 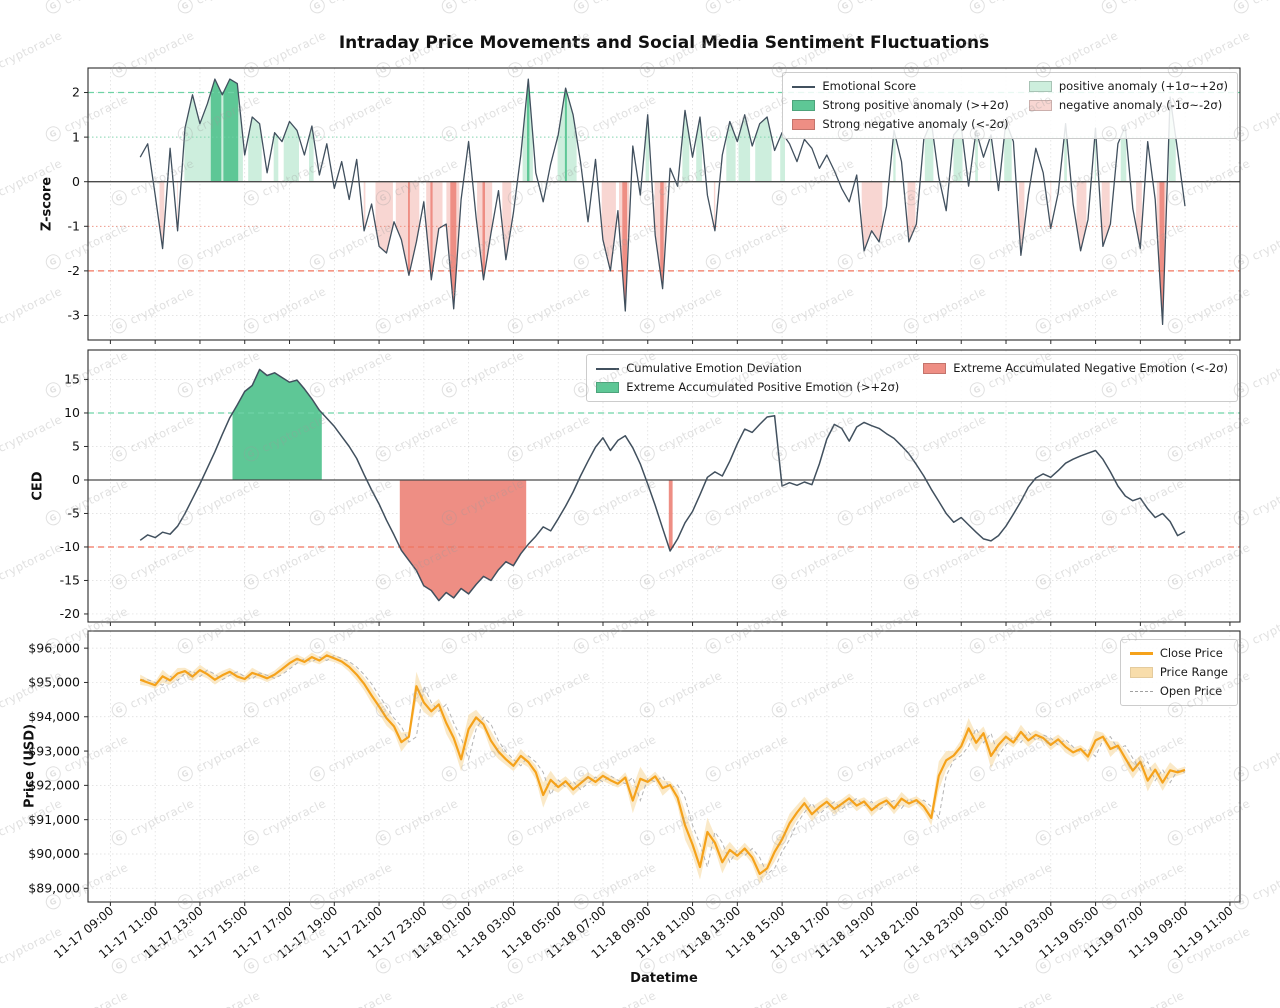 I want to click on y-tick-label: 5, so click(x=76, y=446).